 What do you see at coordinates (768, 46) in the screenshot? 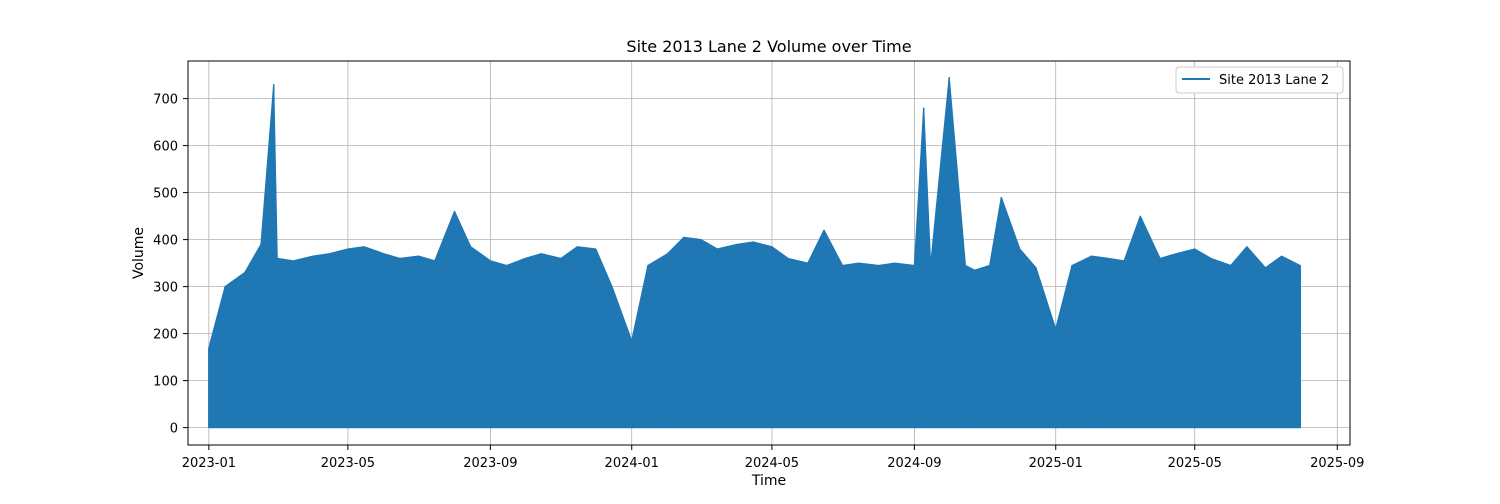
I see `chart-title: Site 2013 Lane 2 Volume over Time` at bounding box center [768, 46].